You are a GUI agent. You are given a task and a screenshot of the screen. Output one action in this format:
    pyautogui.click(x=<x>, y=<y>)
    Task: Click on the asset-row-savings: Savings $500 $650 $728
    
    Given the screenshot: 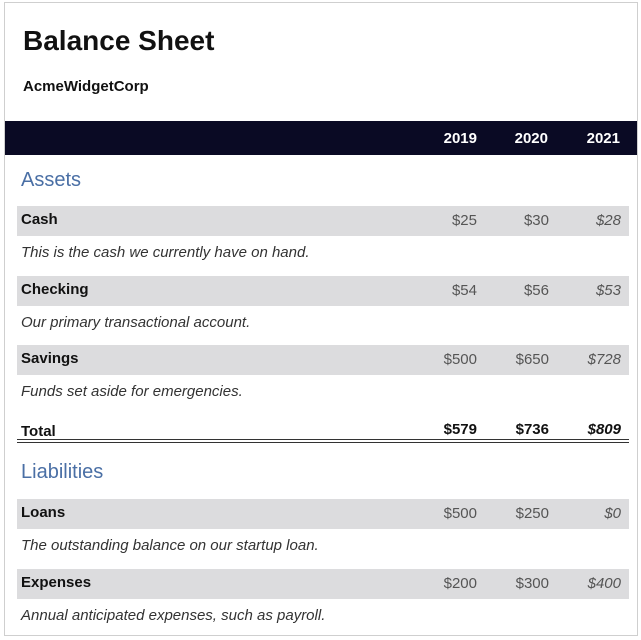 What is the action you would take?
    pyautogui.click(x=323, y=360)
    